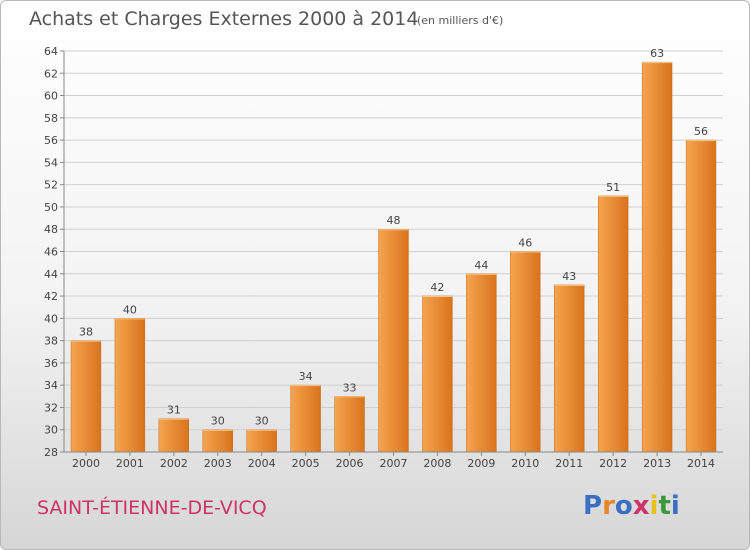  What do you see at coordinates (349, 424) in the screenshot?
I see `bar-2006` at bounding box center [349, 424].